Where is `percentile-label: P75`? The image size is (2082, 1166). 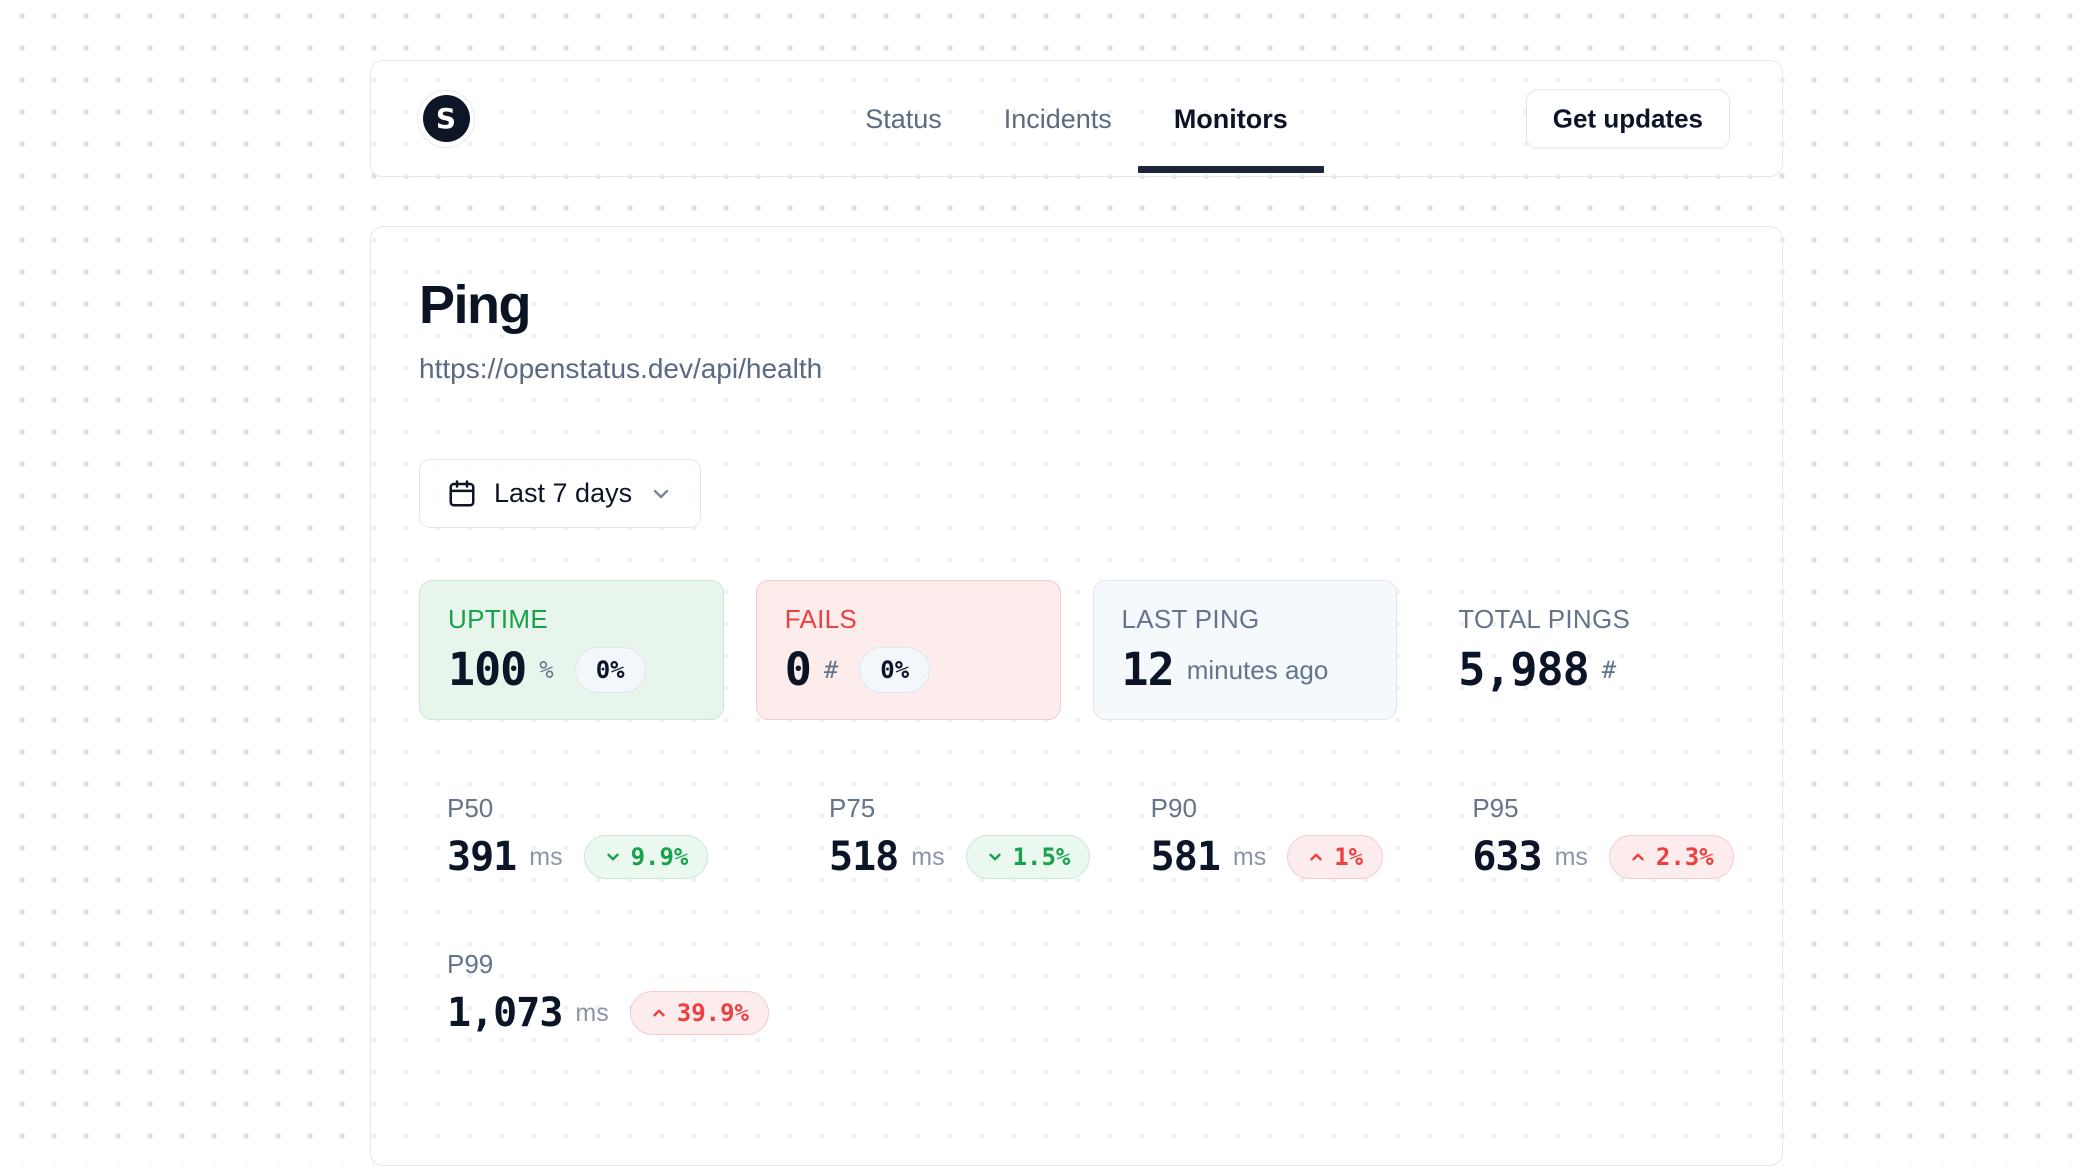
percentile-label: P75 is located at coordinates (852, 808).